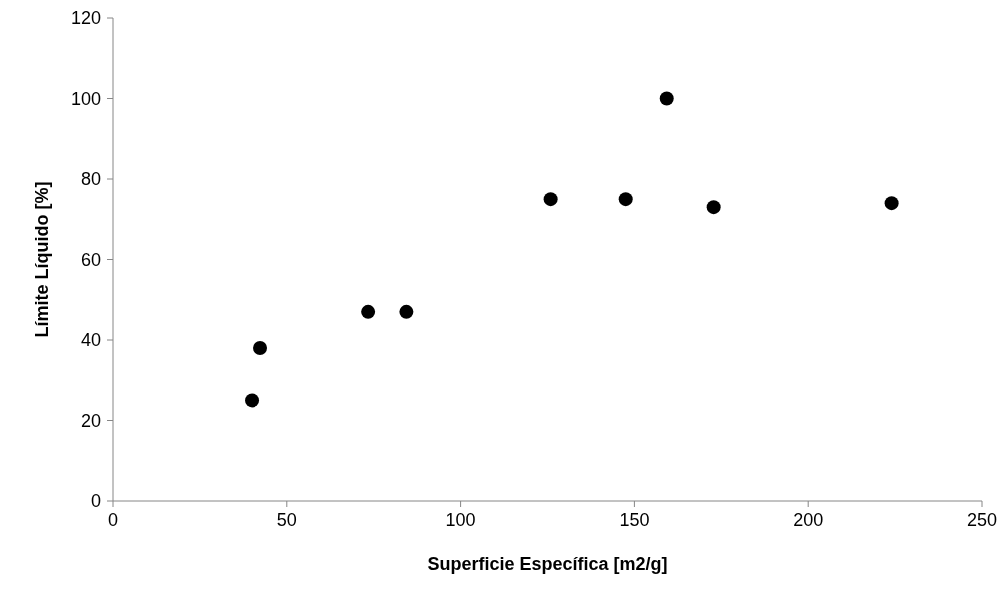  What do you see at coordinates (95, 501) in the screenshot?
I see `y-tick-label: 0` at bounding box center [95, 501].